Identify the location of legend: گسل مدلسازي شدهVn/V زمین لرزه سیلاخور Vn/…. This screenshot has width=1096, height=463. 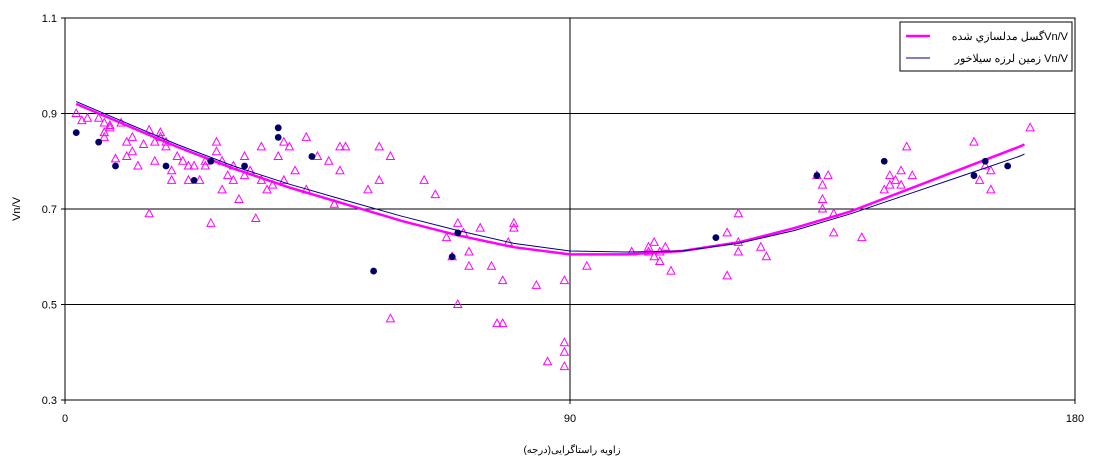
(986, 46).